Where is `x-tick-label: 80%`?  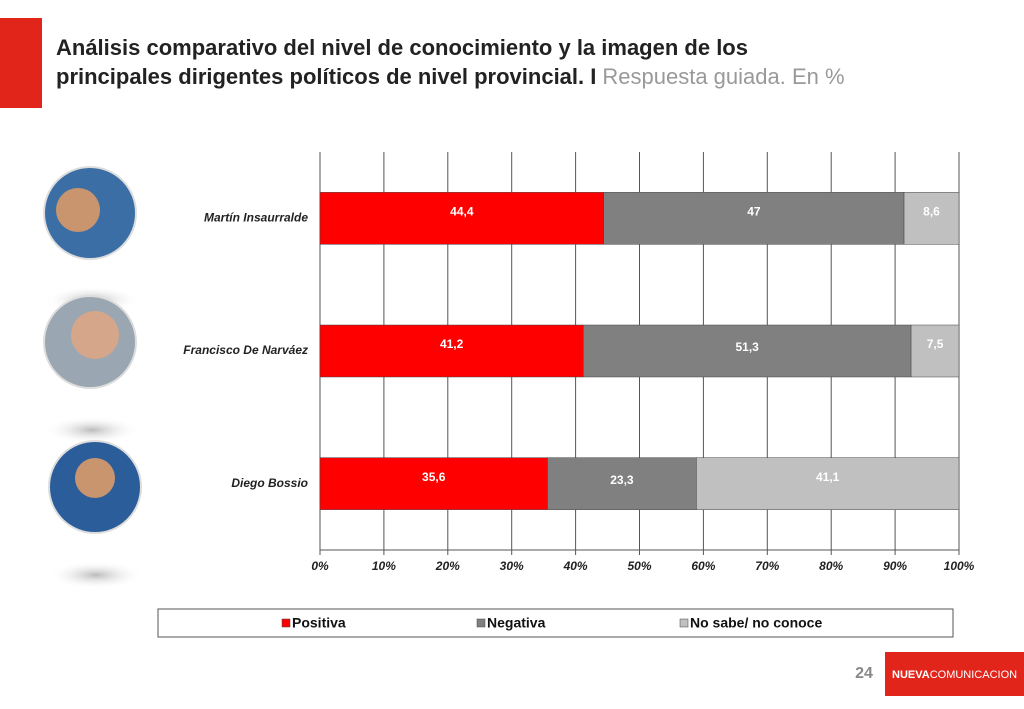 x-tick-label: 80% is located at coordinates (831, 566).